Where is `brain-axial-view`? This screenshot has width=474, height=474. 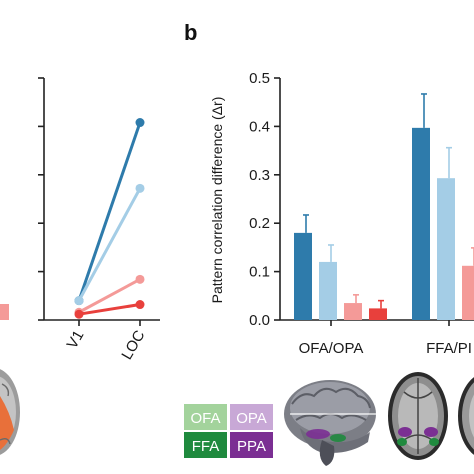 brain-axial-view is located at coordinates (418, 416).